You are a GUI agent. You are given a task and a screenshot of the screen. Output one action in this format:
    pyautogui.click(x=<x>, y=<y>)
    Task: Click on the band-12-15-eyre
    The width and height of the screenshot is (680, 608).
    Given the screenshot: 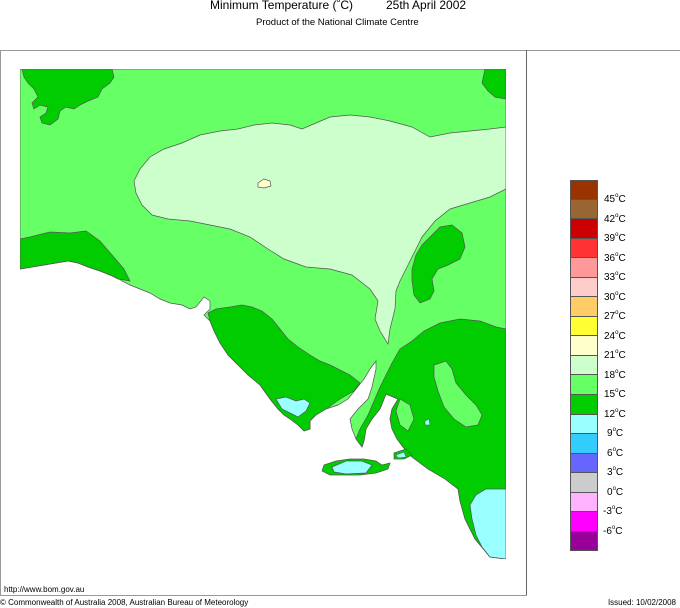 What is the action you would take?
    pyautogui.click(x=284, y=368)
    